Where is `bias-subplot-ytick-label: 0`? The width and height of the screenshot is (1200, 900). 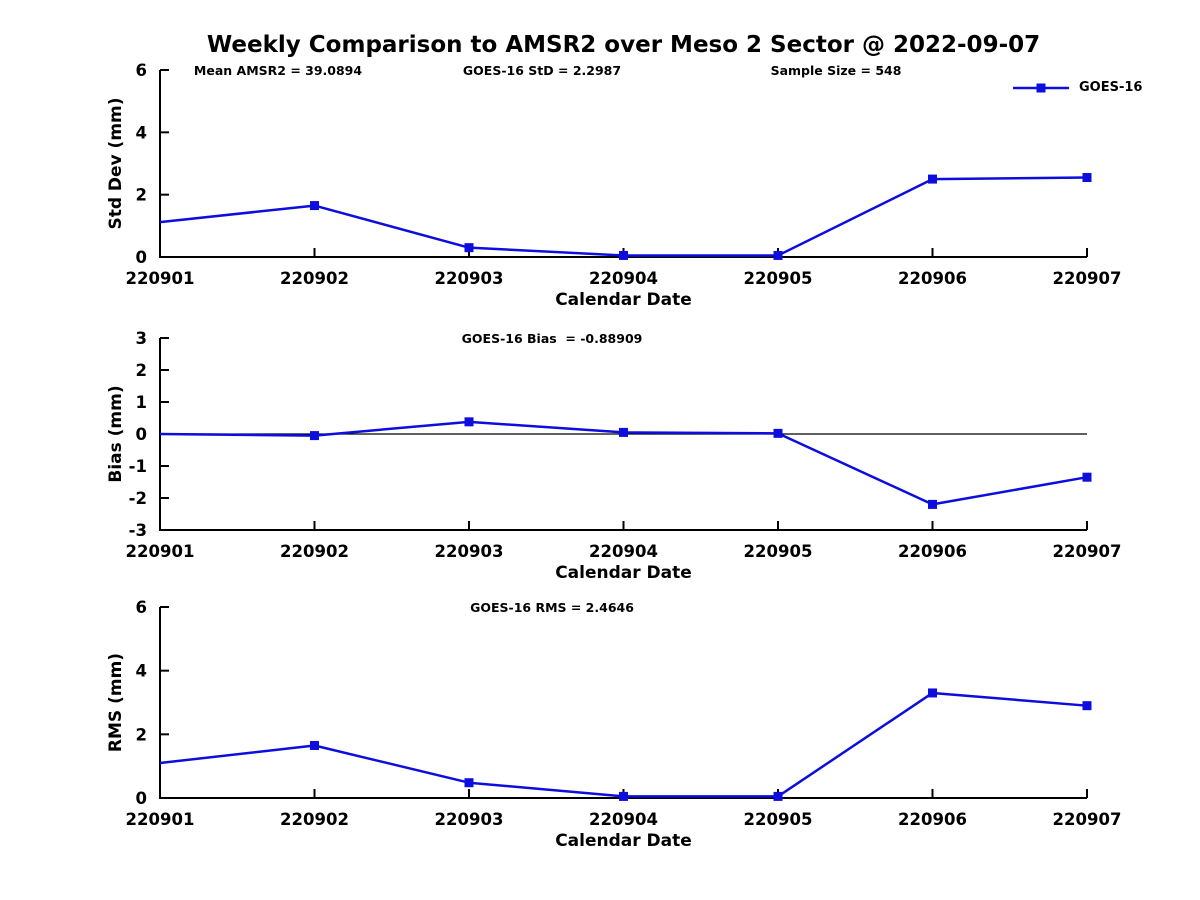
bias-subplot-ytick-label: 0 is located at coordinates (141, 434).